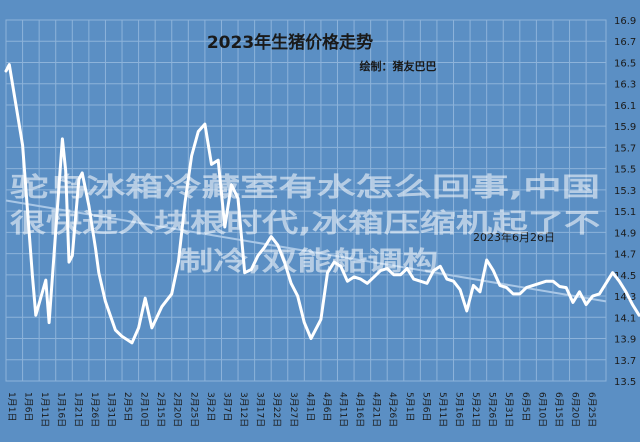 This screenshot has height=442, width=640. What do you see at coordinates (625, 340) in the screenshot?
I see `y-tick-label: 13.9` at bounding box center [625, 340].